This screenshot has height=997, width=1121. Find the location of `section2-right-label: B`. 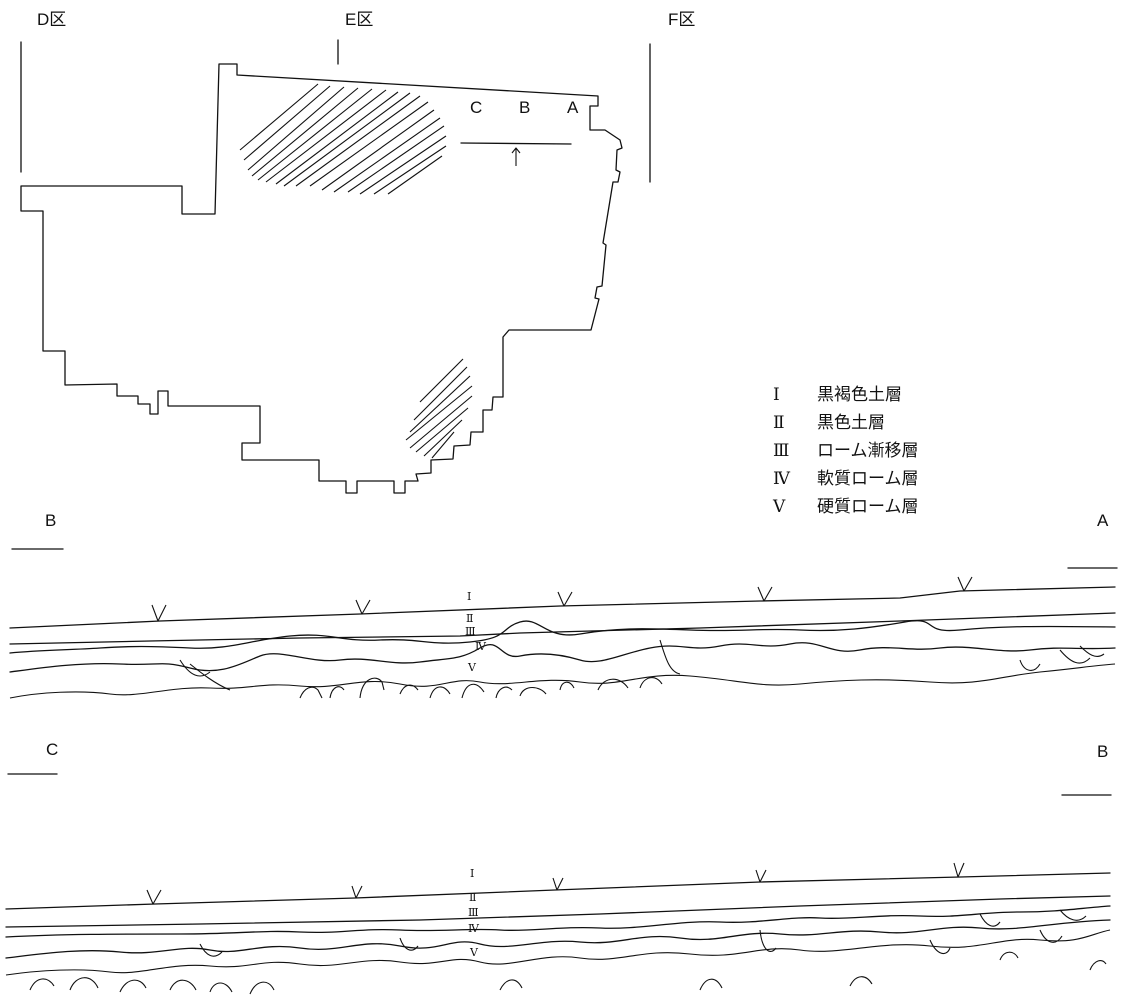

section2-right-label: B is located at coordinates (1102, 751).